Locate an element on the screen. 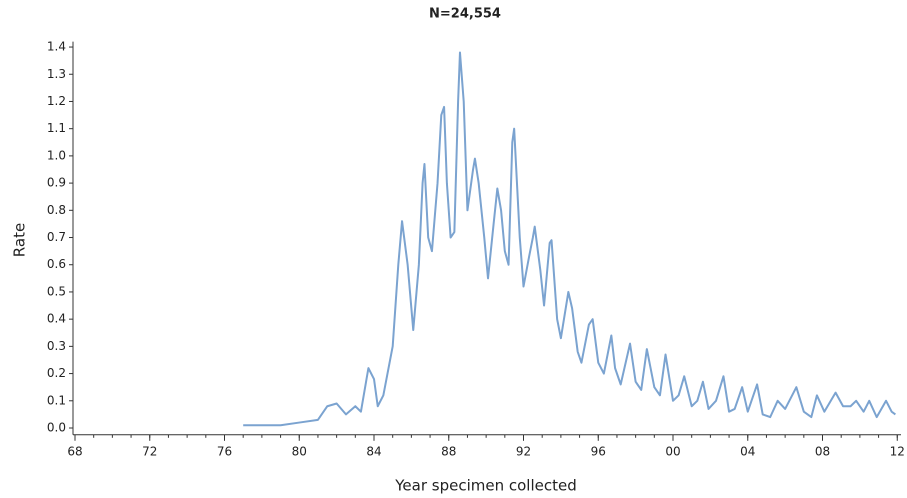 The width and height of the screenshot is (907, 498). x-tick-label: 12 is located at coordinates (897, 451).